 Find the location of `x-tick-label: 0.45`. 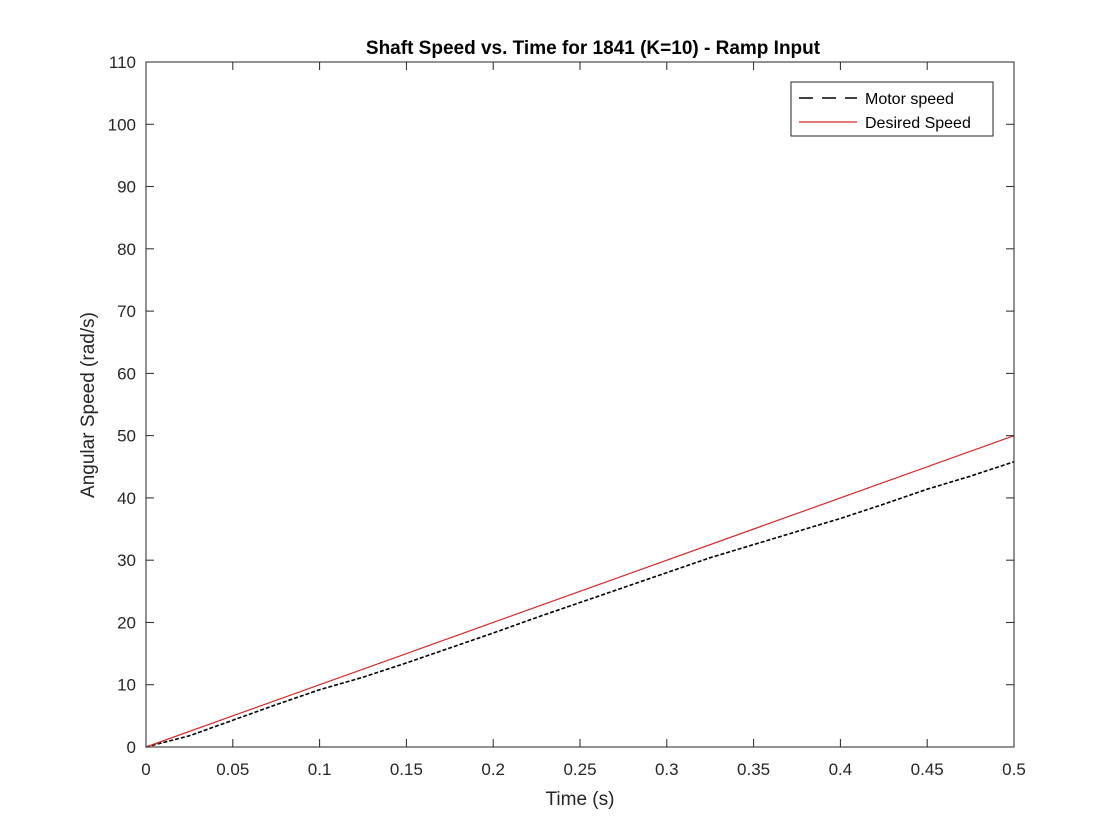

x-tick-label: 0.45 is located at coordinates (927, 769).